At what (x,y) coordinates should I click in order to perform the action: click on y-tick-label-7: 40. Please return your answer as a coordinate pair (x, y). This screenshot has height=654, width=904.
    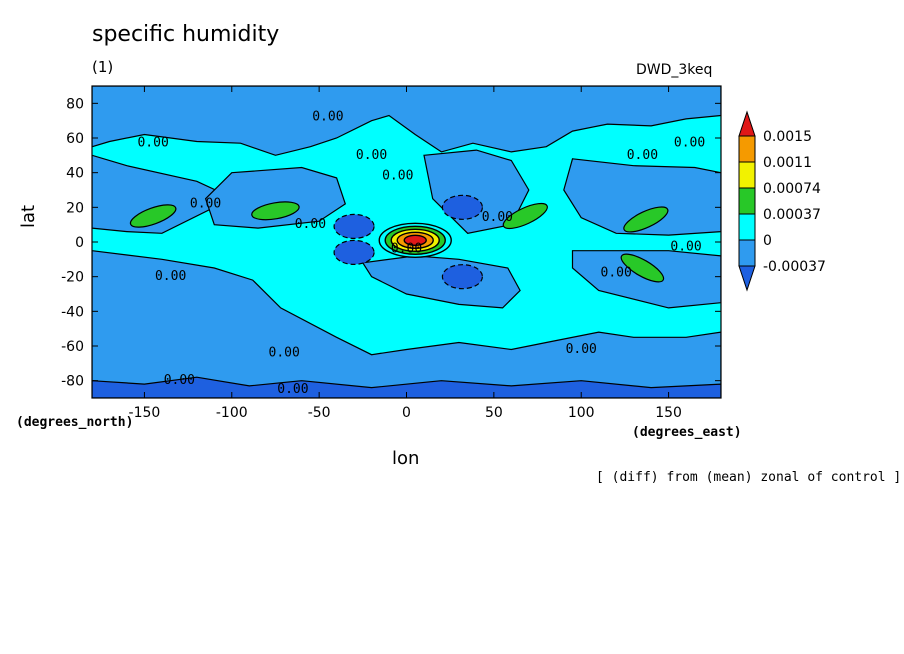
    Looking at the image, I should click on (75, 174).